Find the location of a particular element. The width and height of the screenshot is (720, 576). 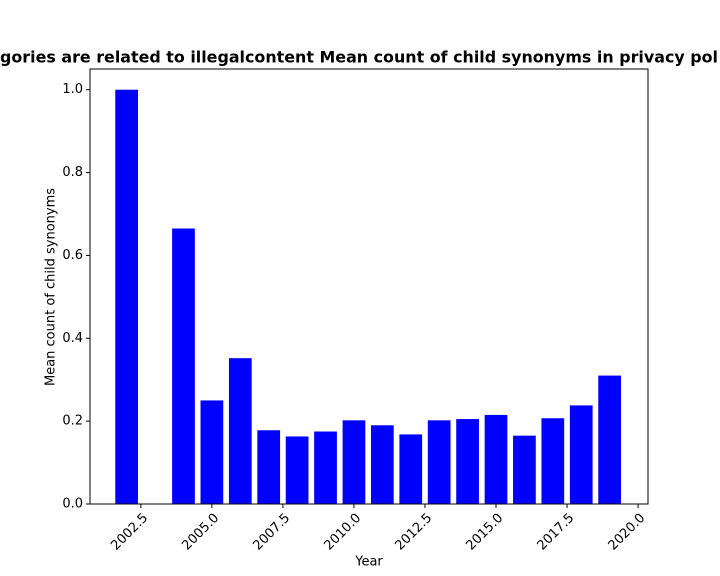

y-tick-label: 0.8 is located at coordinates (72, 172).